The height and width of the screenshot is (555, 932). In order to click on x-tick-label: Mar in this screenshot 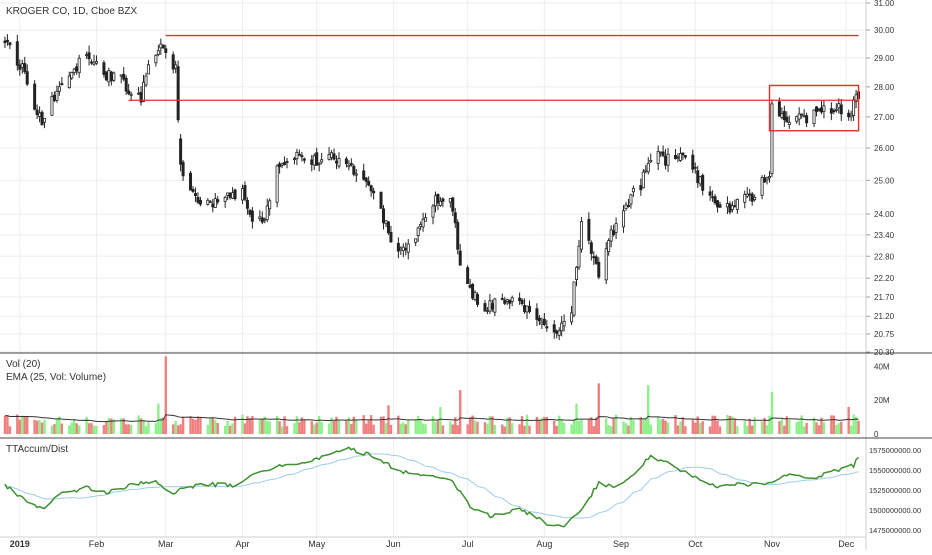, I will do `click(166, 544)`.